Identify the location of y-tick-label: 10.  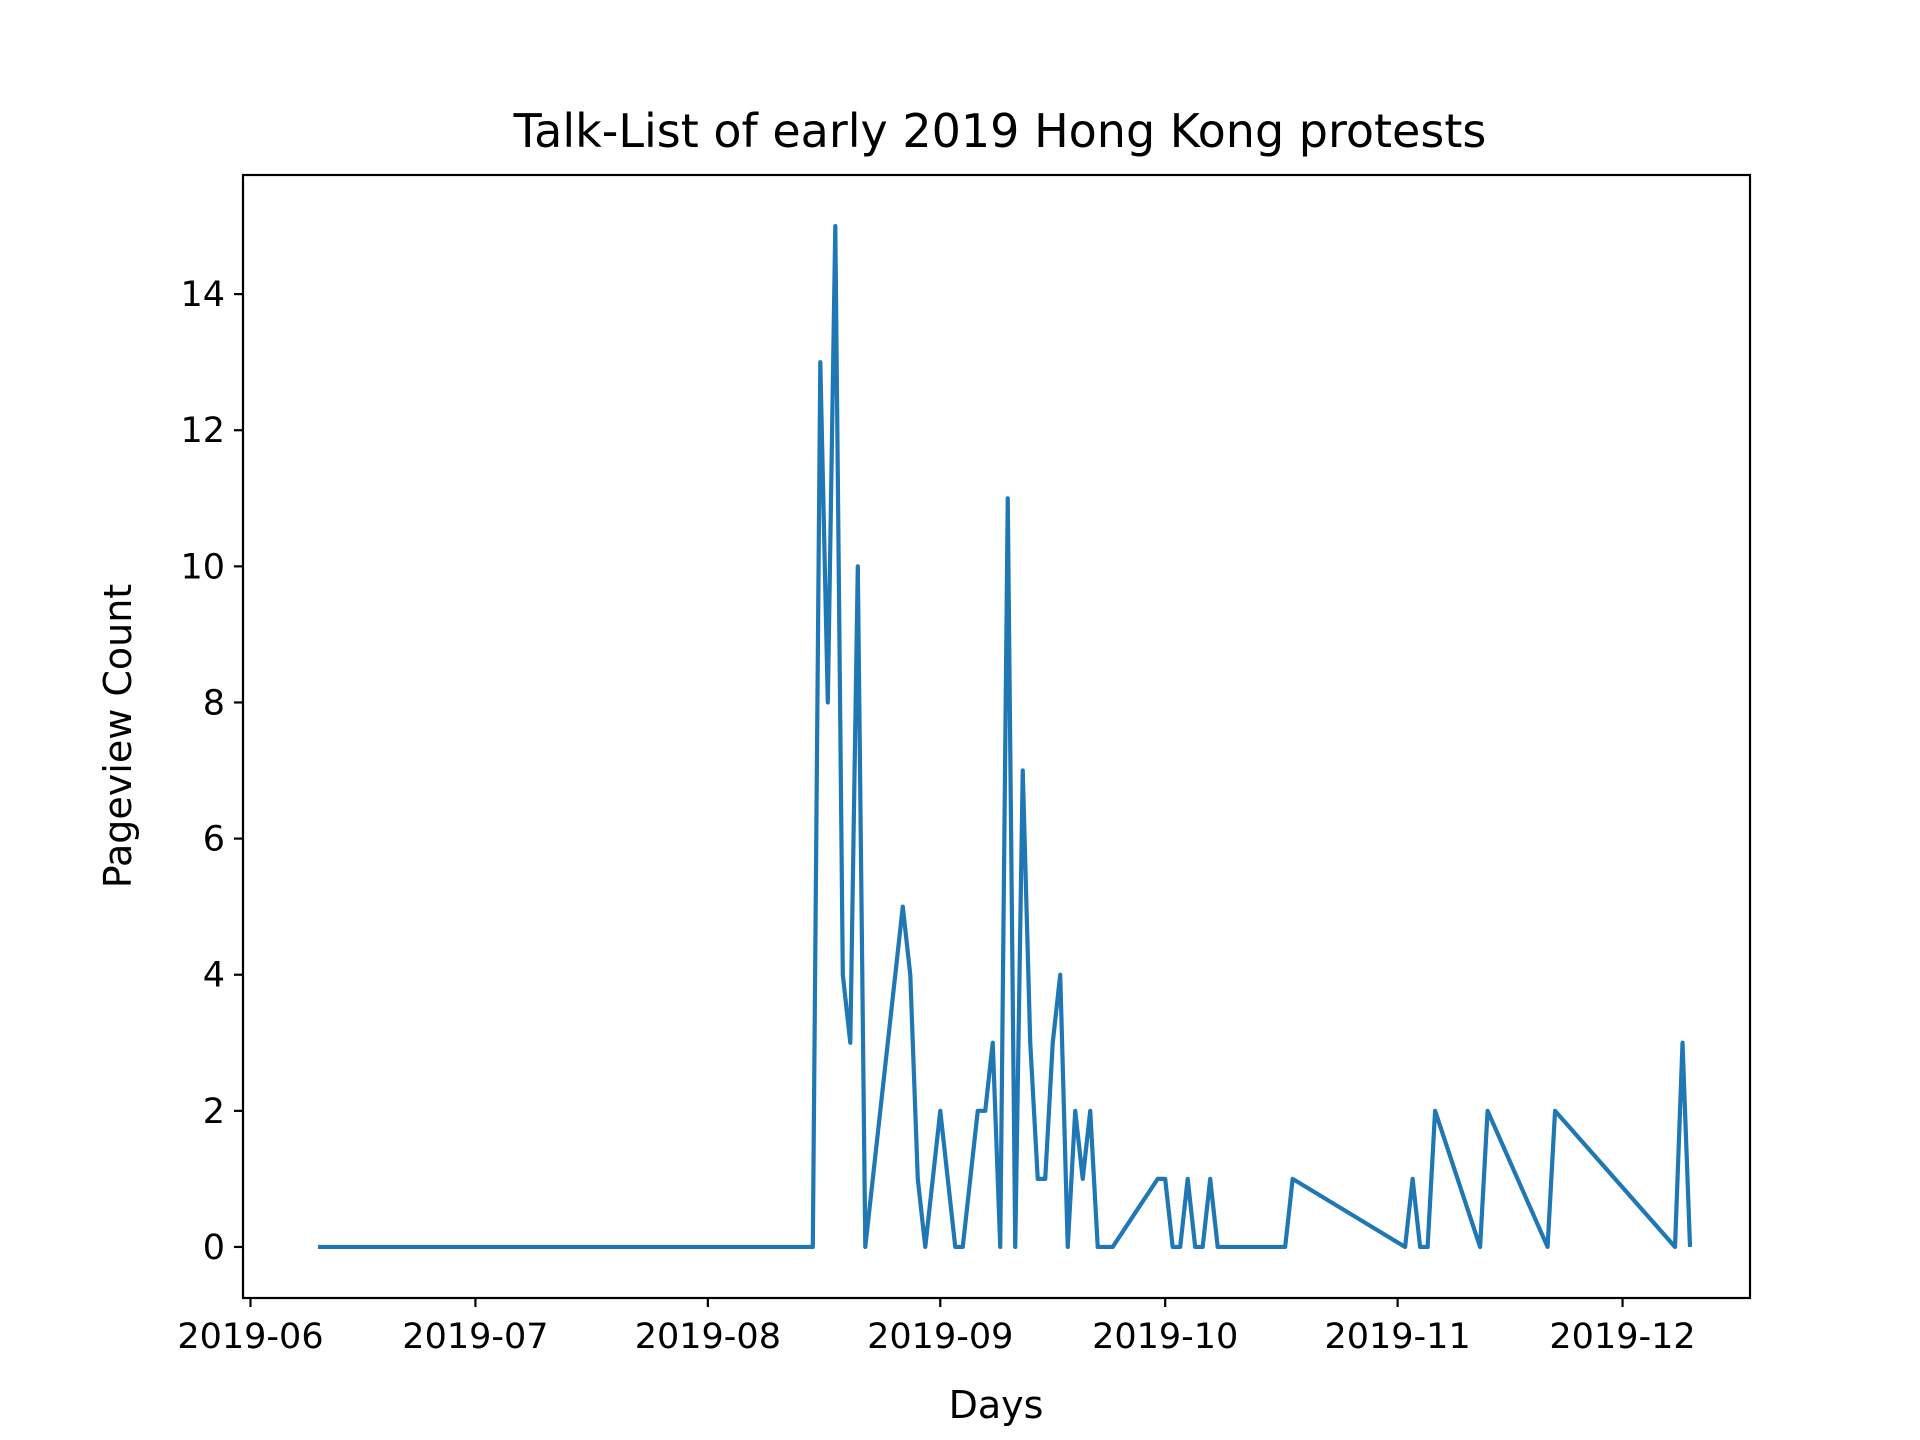
(202, 567).